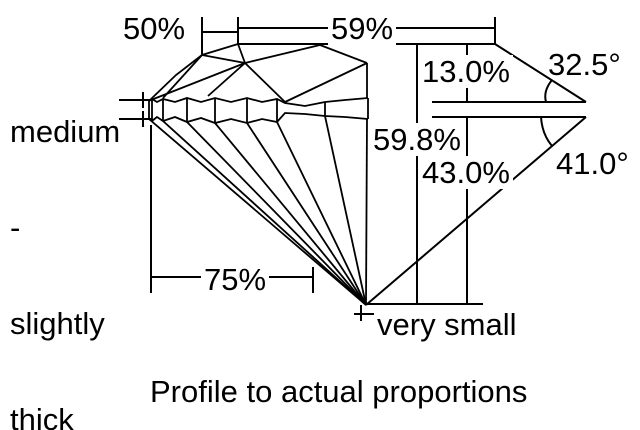 The height and width of the screenshot is (430, 640). Describe the element at coordinates (15, 227) in the screenshot. I see `girdle-thickness-line: -` at that location.